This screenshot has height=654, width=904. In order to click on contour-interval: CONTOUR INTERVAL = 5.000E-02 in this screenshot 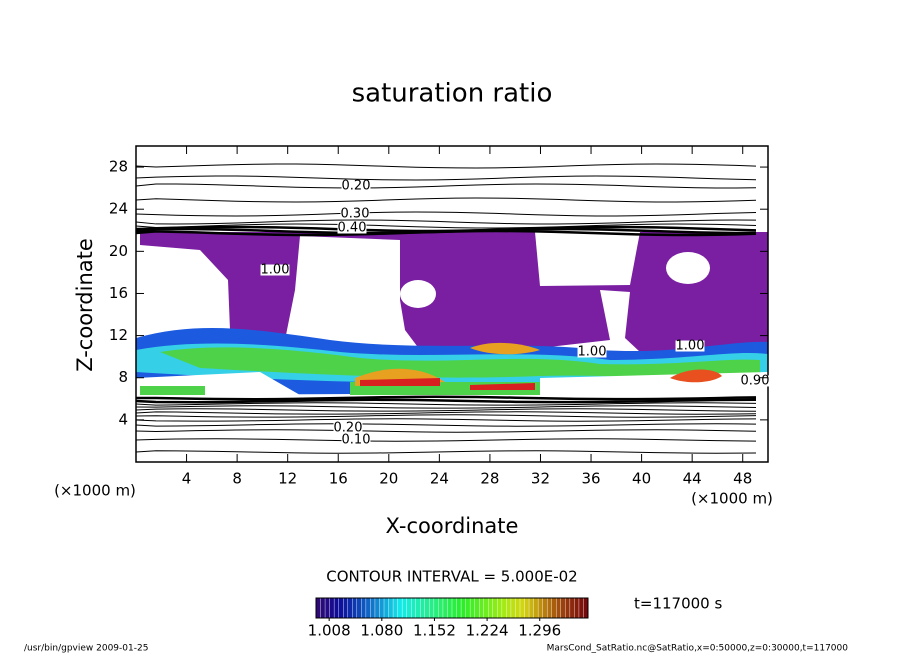, I will do `click(451, 577)`.